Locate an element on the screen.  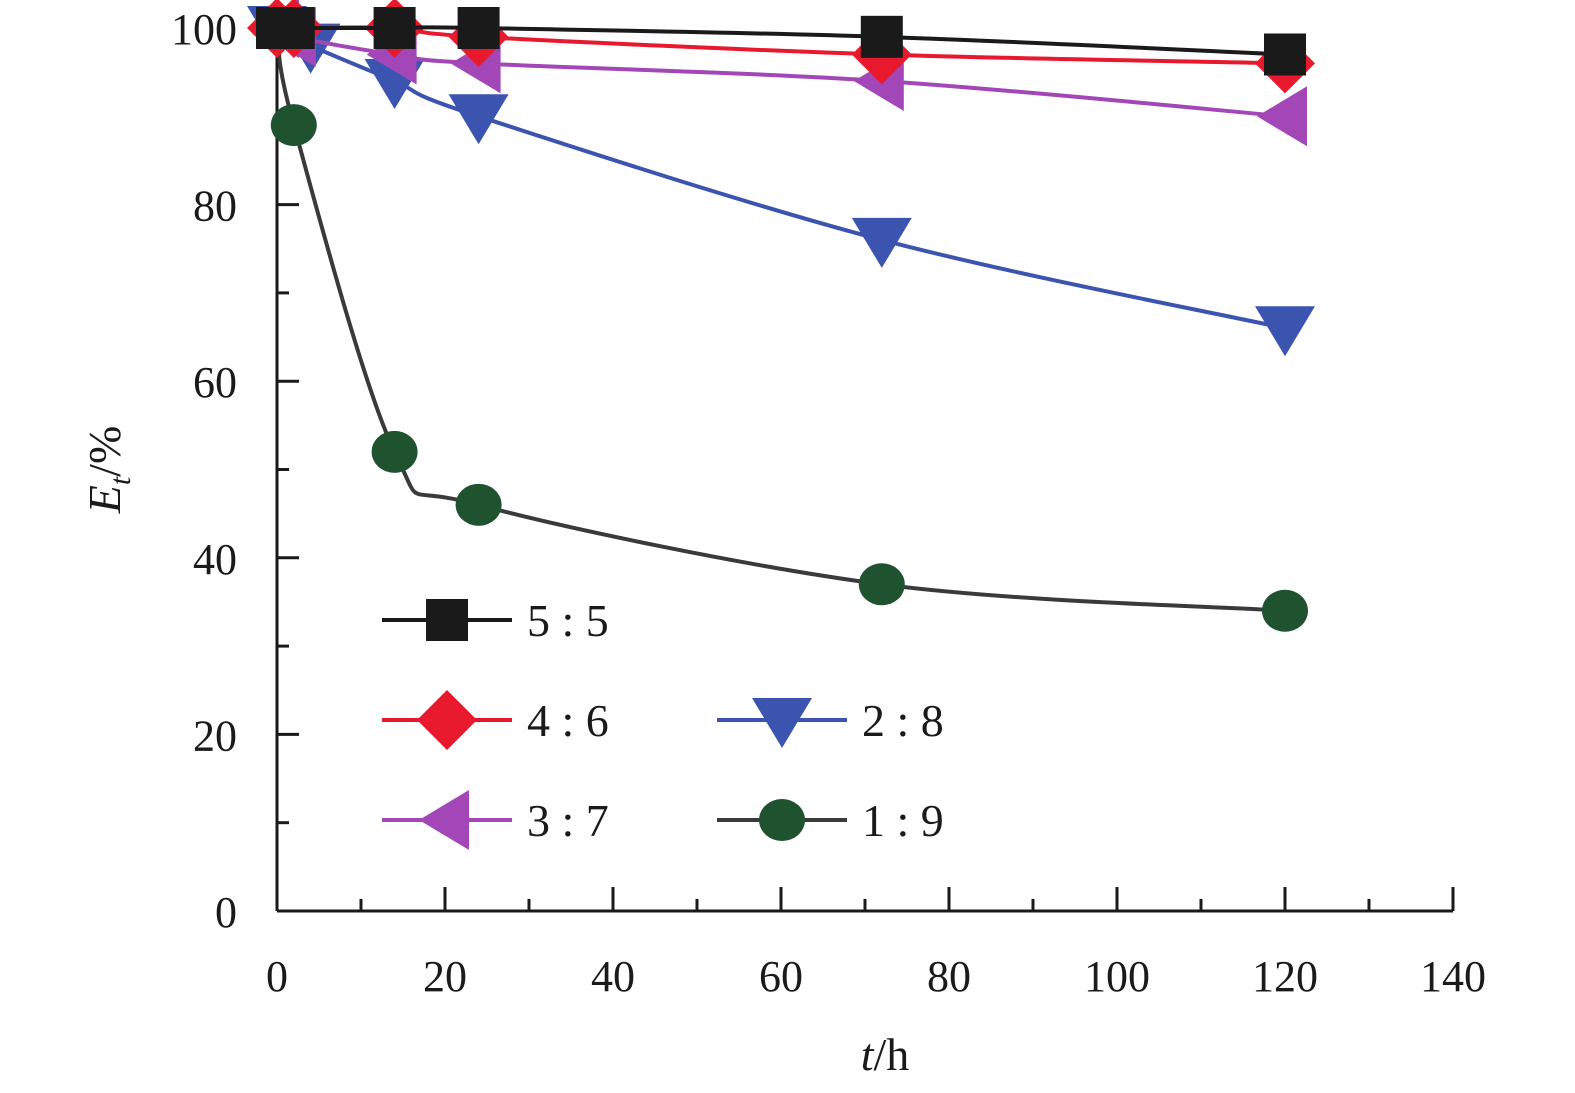
series-line is located at coordinates (780, 72).